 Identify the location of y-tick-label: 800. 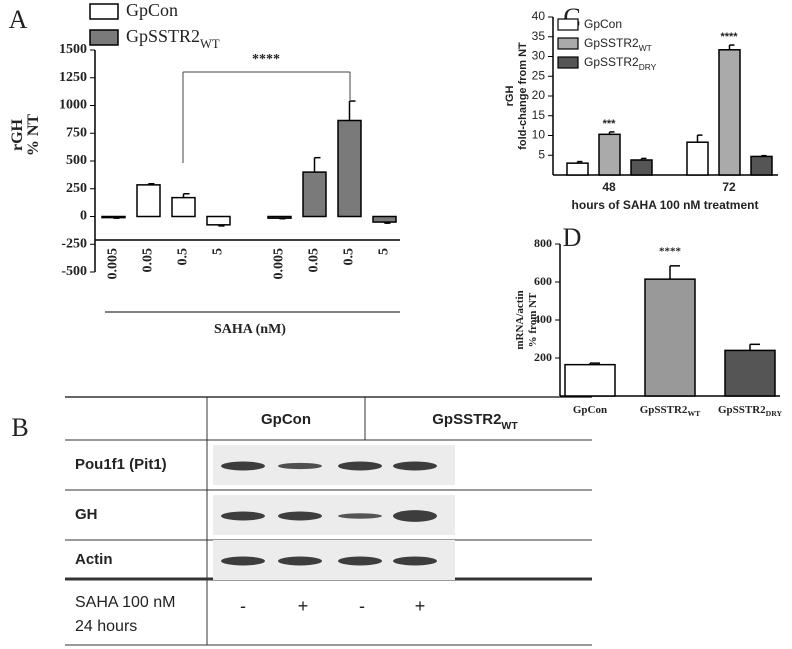
(543, 243).